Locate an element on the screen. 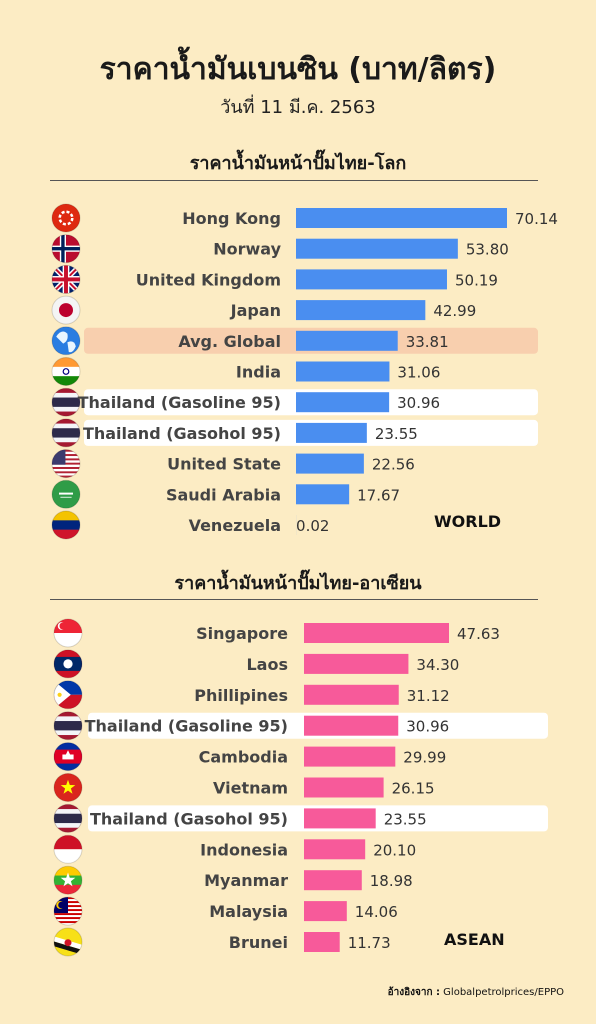 Image resolution: width=596 pixels, height=1024 pixels. value-label: 17.67 is located at coordinates (378, 495).